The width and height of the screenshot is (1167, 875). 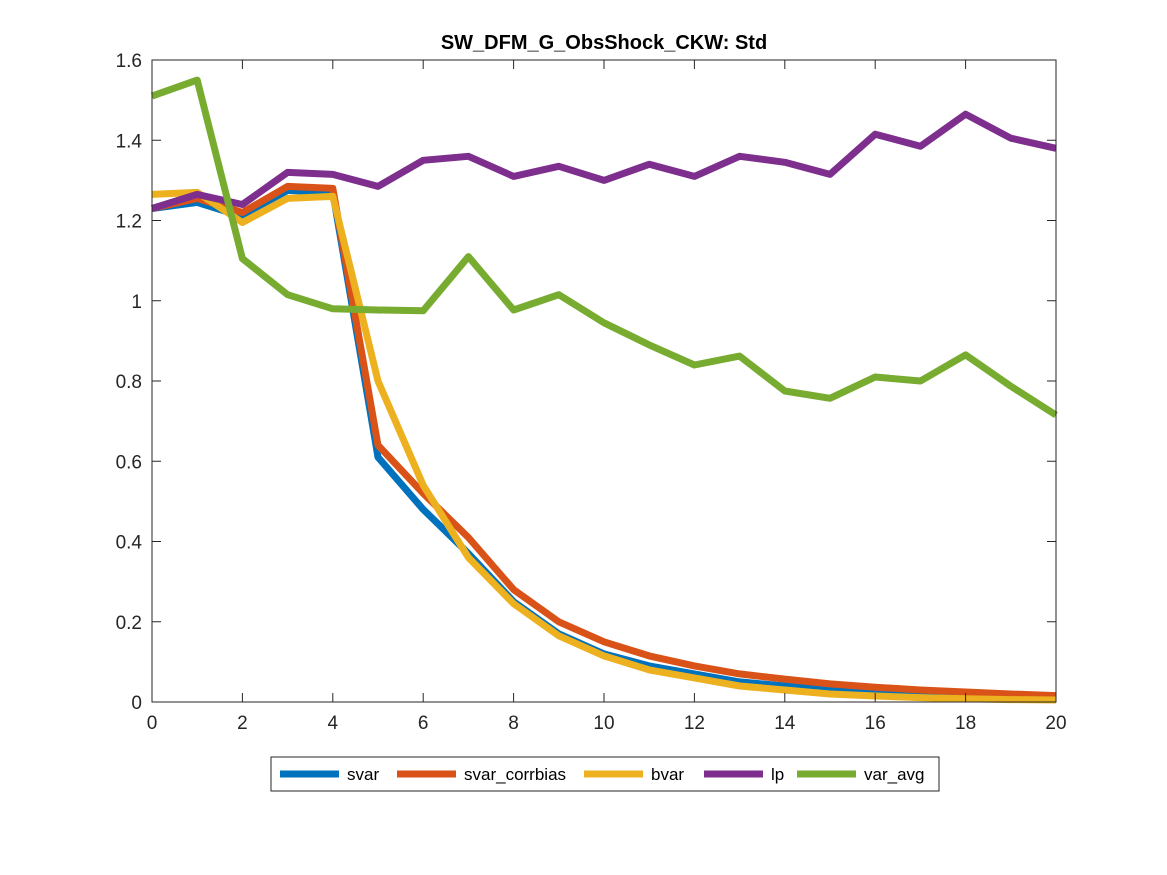 I want to click on y-tick-label: 0, so click(x=136, y=703).